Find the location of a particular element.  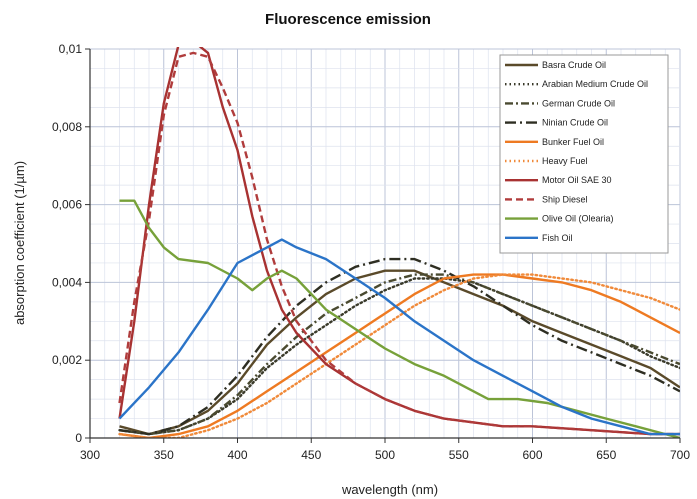

x-tick-labels: 300 350 400 450 500 550 600 650 700 is located at coordinates (385, 455).